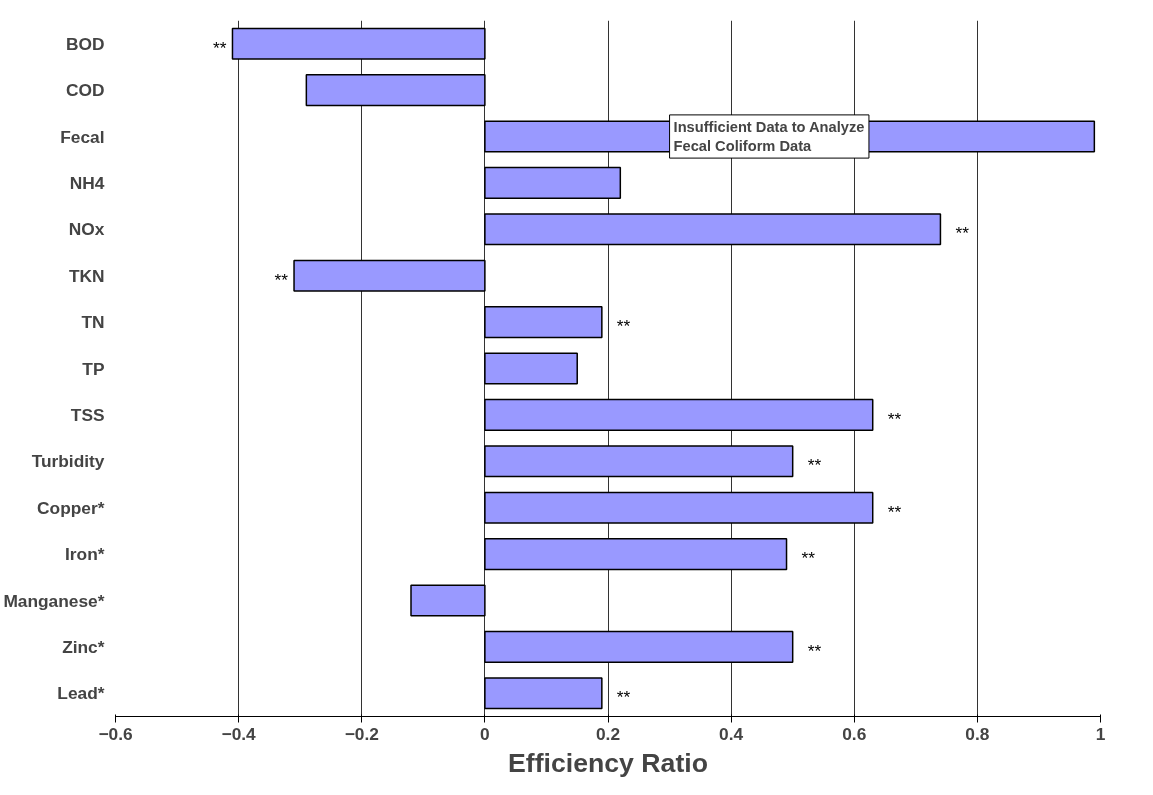  I want to click on x-tick-label: 0.4, so click(731, 733).